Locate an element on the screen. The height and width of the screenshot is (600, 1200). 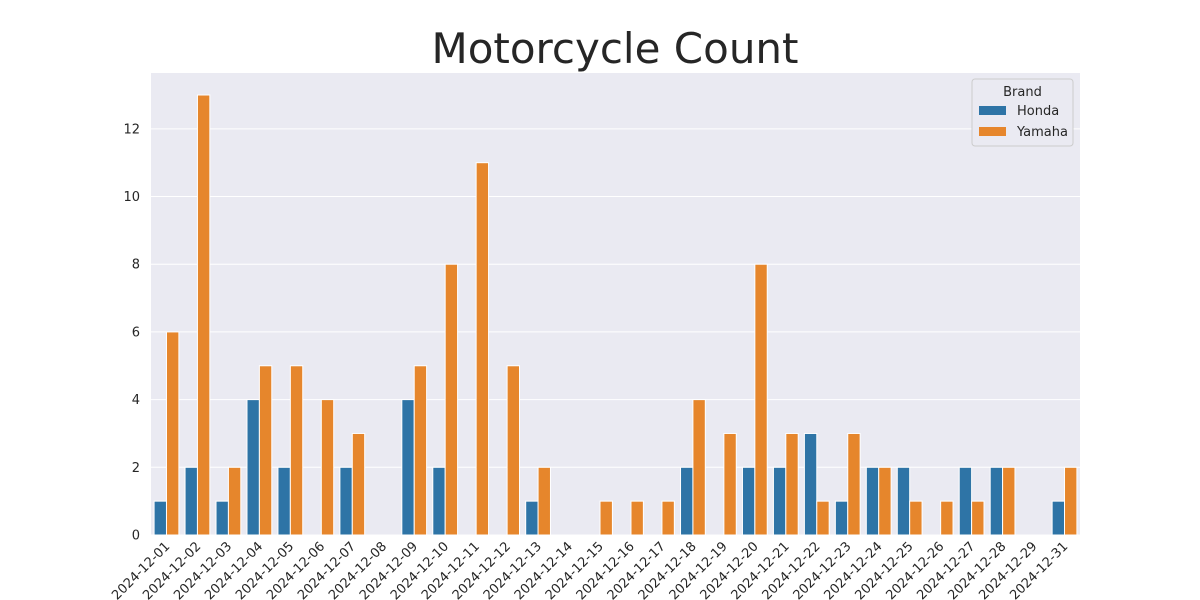
y-tick-label: 6 is located at coordinates (136, 332).